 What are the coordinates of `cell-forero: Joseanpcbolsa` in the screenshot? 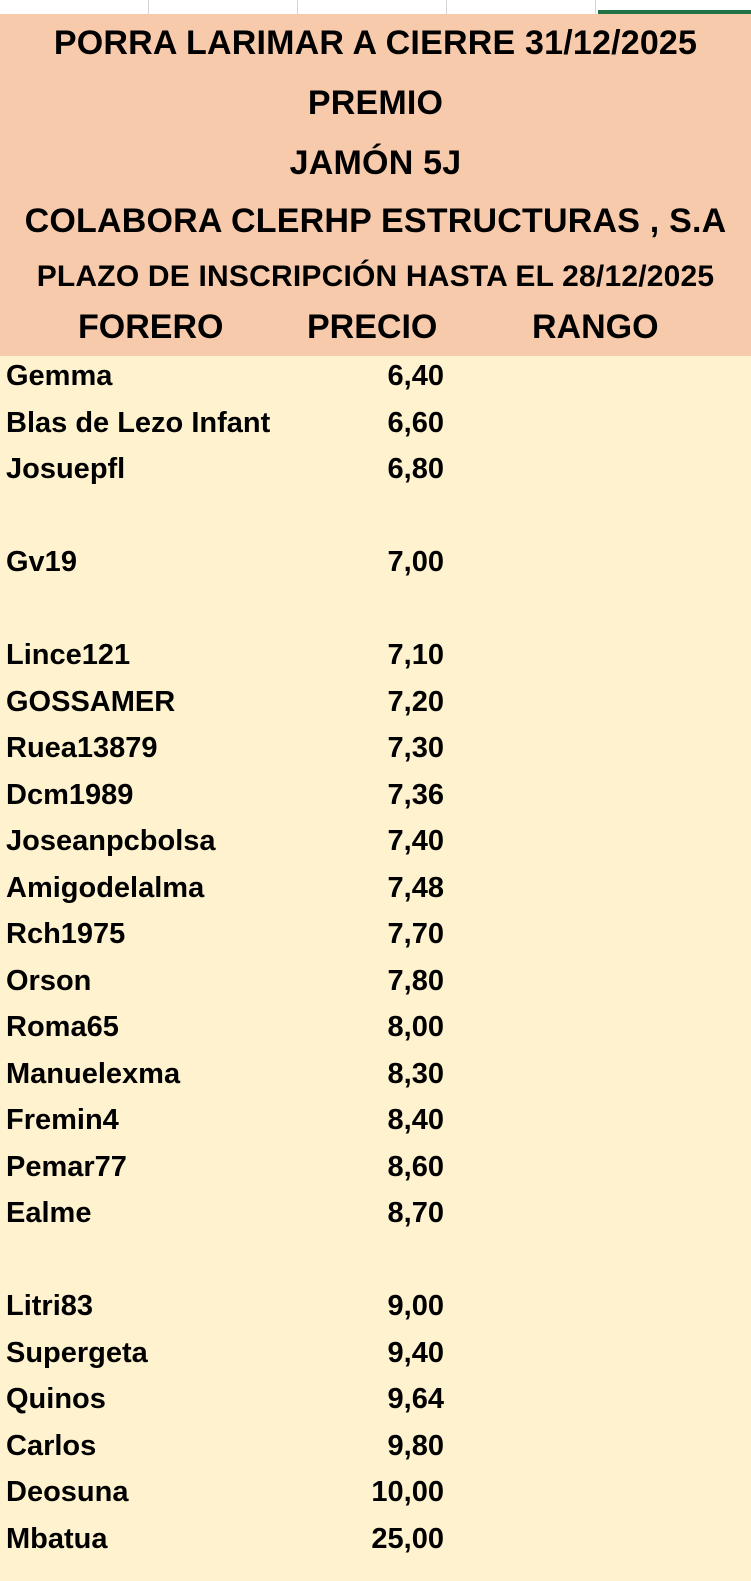 It's located at (111, 841).